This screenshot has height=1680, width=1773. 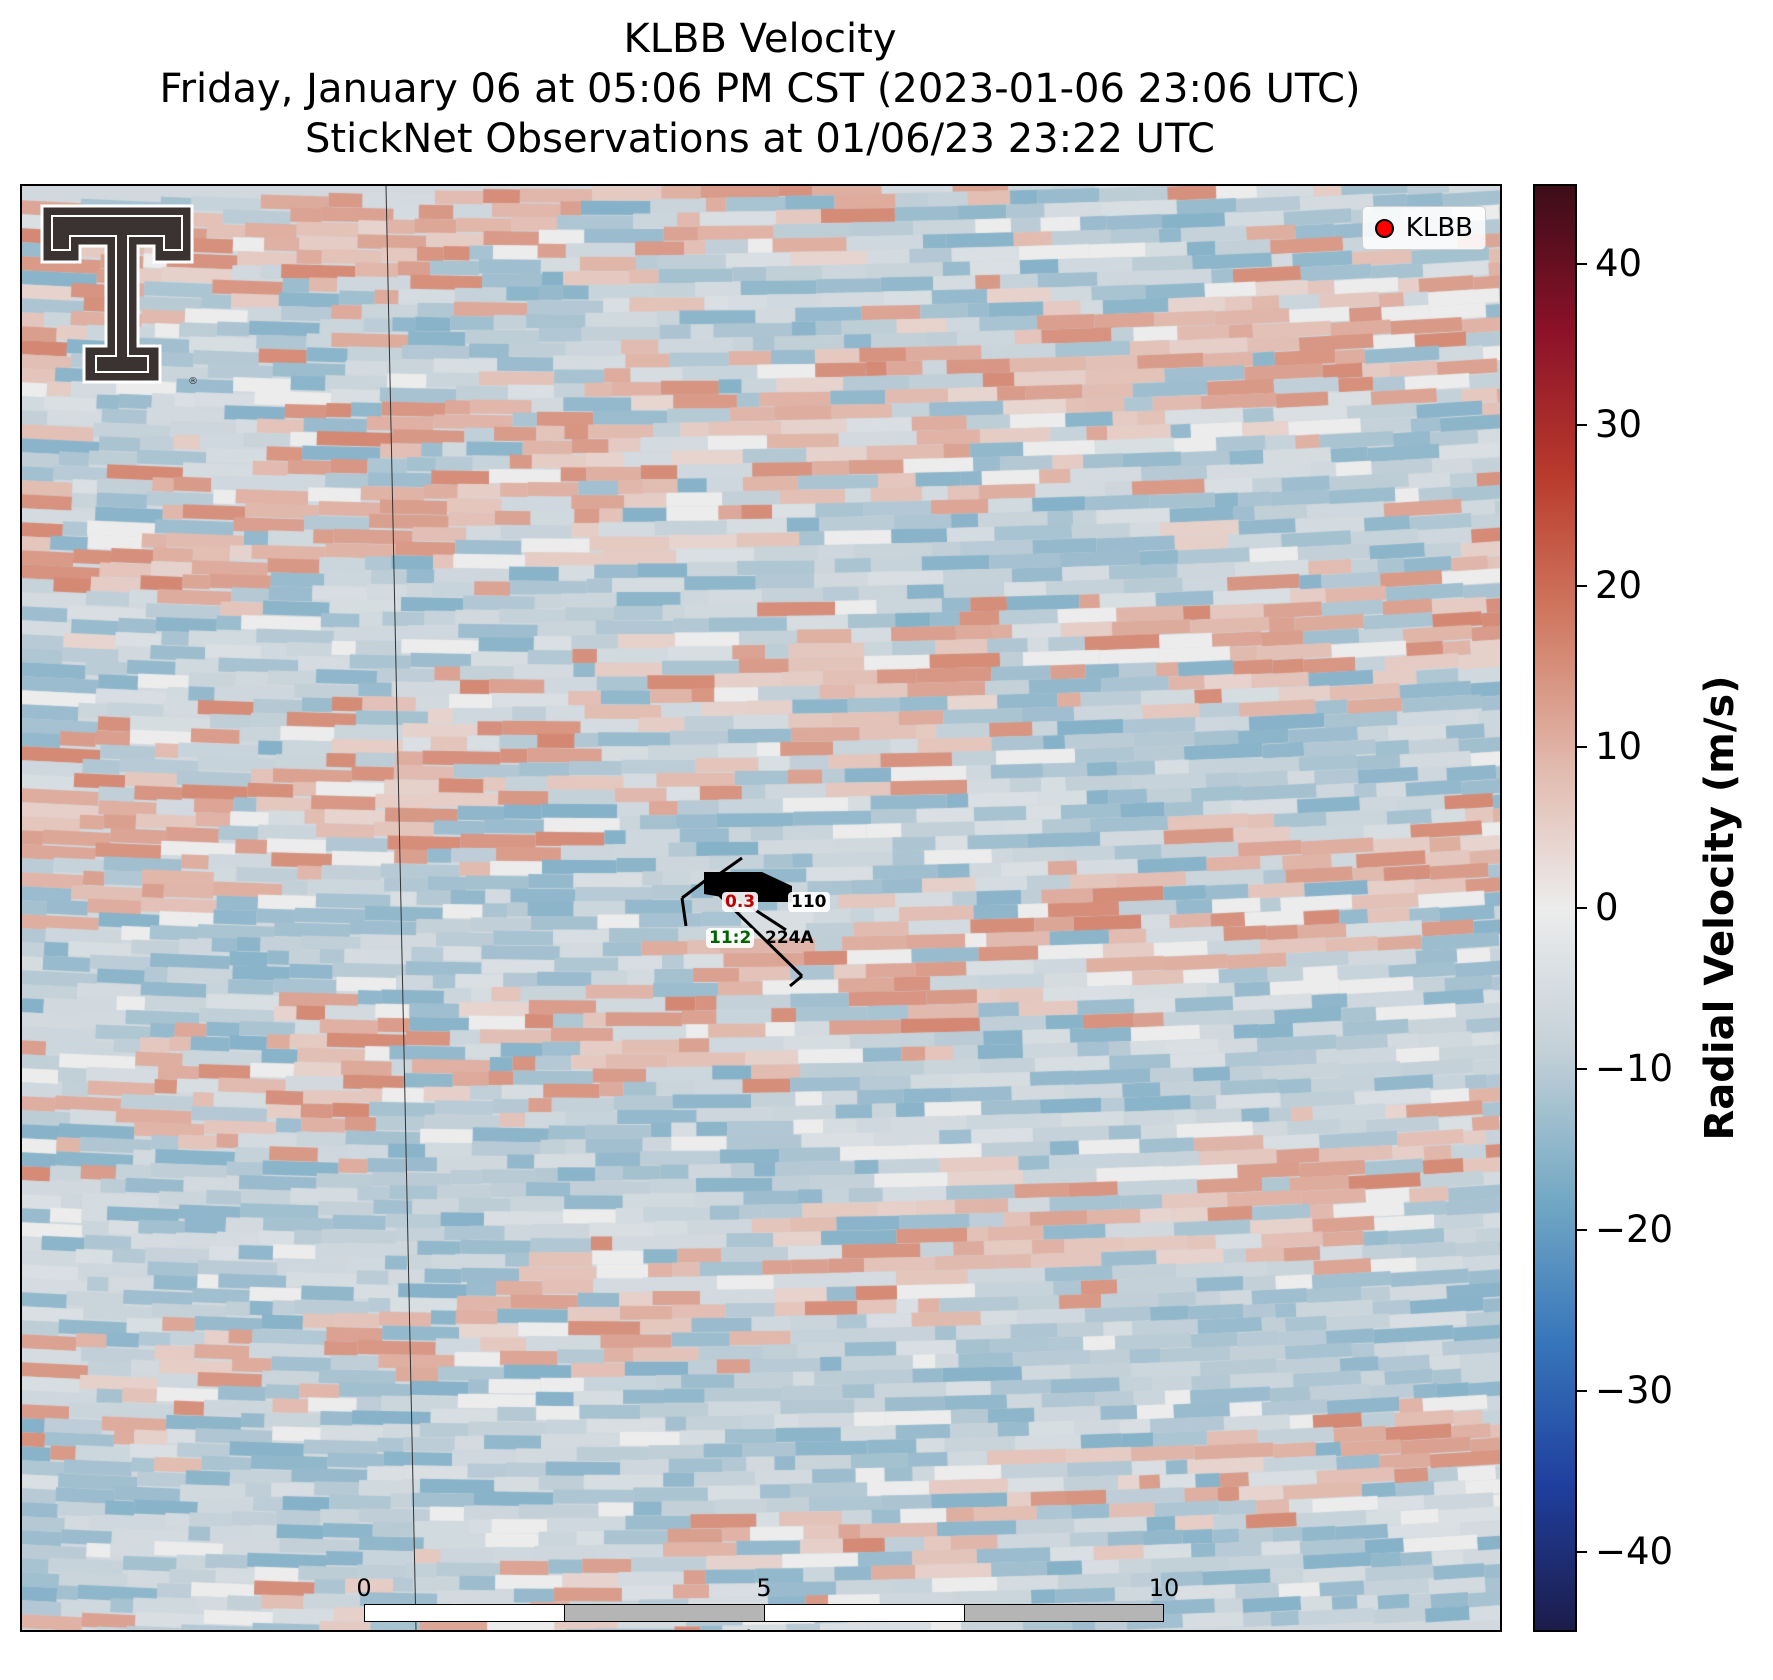 I want to click on colorbar-tick-label: 30, so click(x=1619, y=425).